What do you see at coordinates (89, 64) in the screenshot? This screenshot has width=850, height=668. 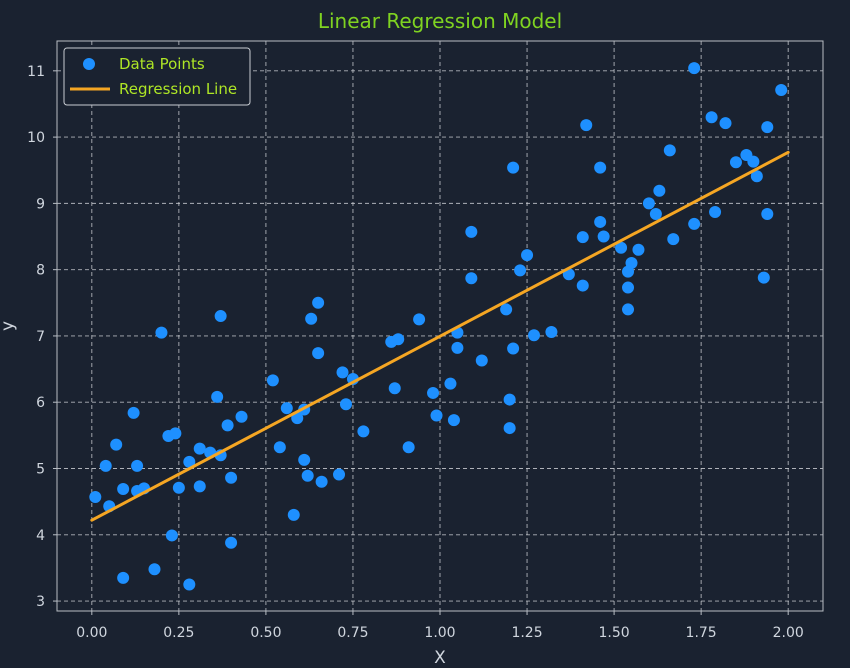 I see `legend-marker-data-points` at bounding box center [89, 64].